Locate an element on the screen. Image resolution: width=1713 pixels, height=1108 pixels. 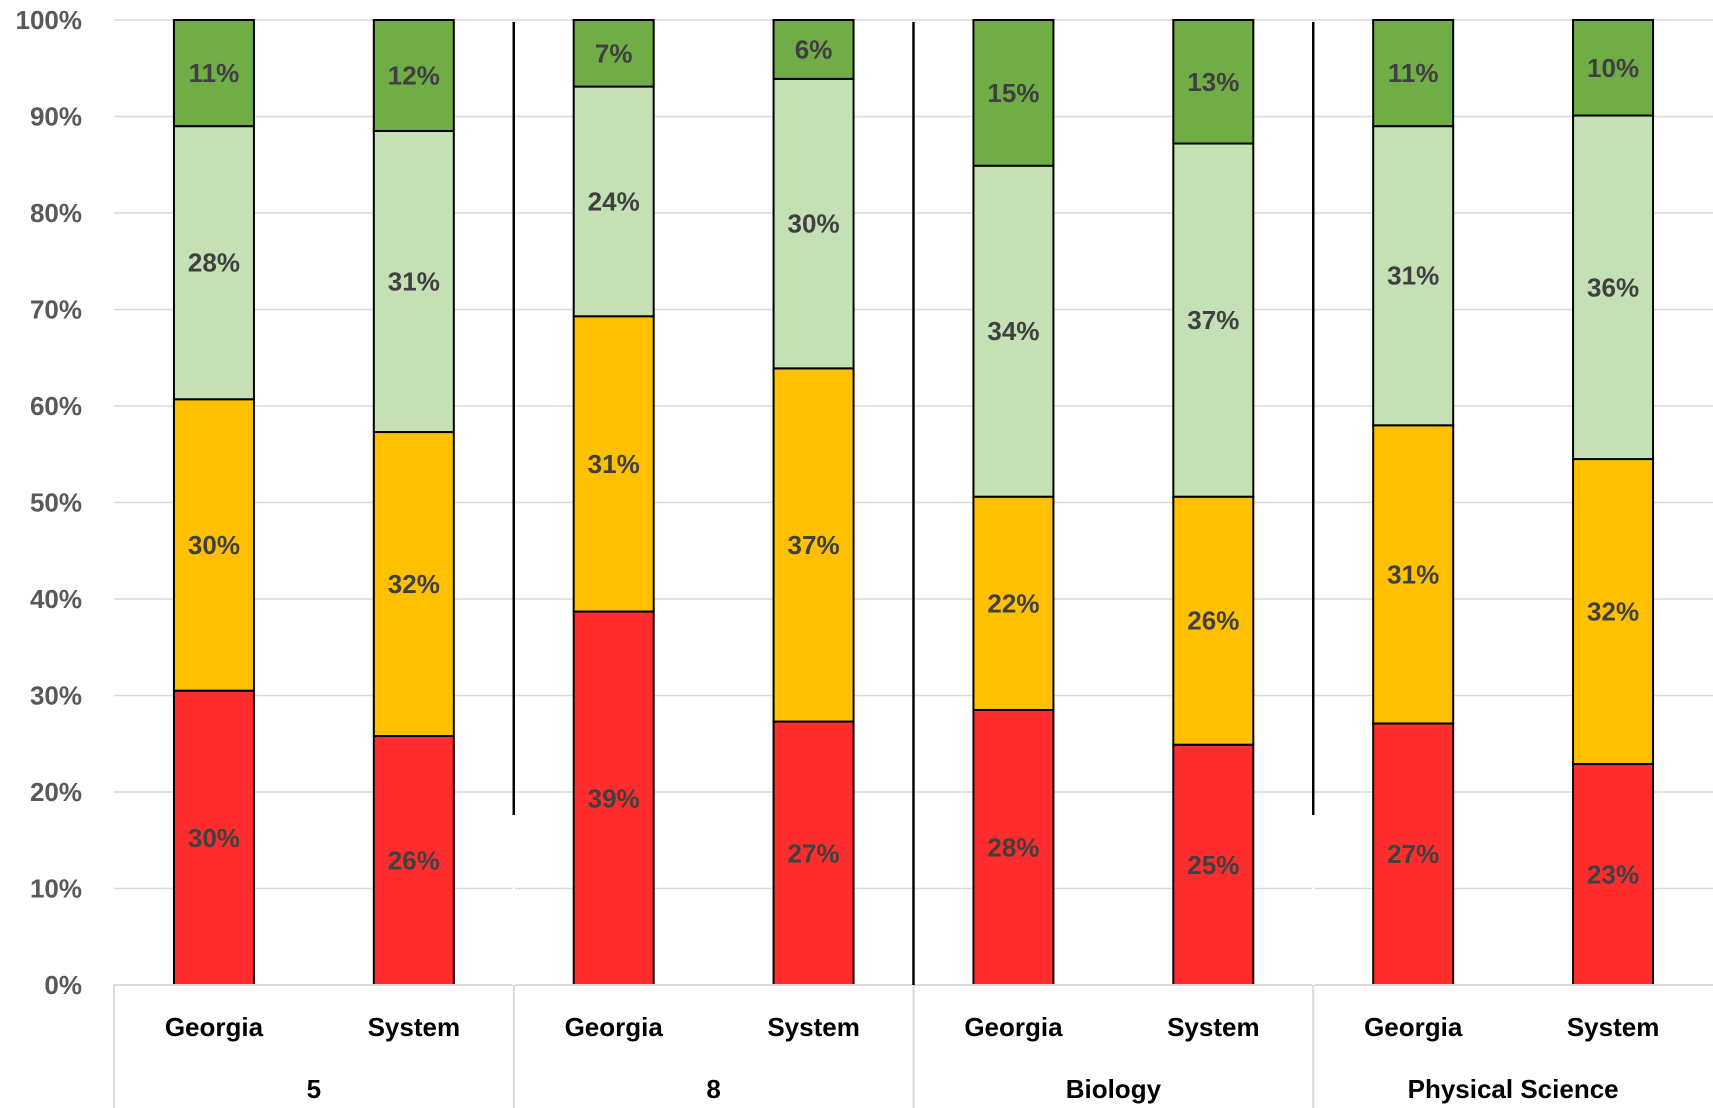
data-label: 12% is located at coordinates (414, 75).